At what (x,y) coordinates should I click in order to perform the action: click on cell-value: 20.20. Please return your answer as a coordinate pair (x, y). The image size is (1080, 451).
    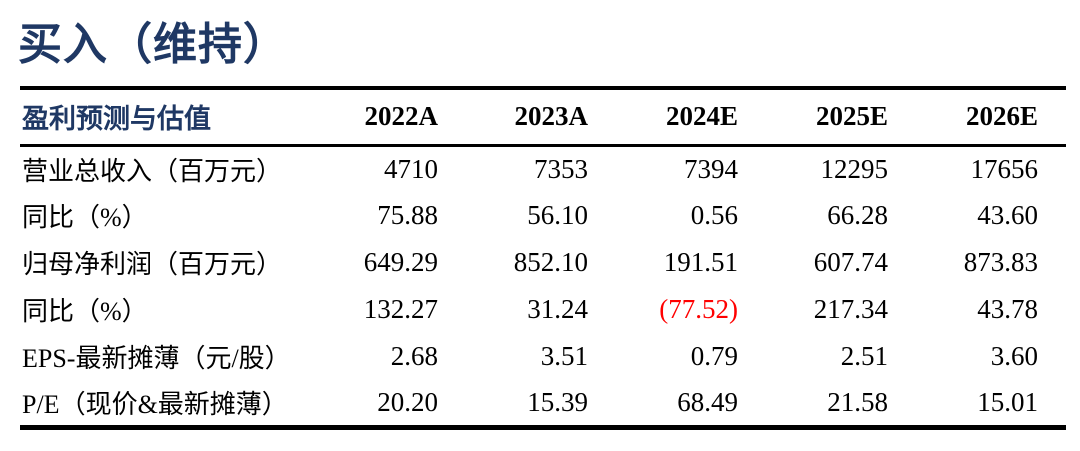
    Looking at the image, I should click on (407, 401).